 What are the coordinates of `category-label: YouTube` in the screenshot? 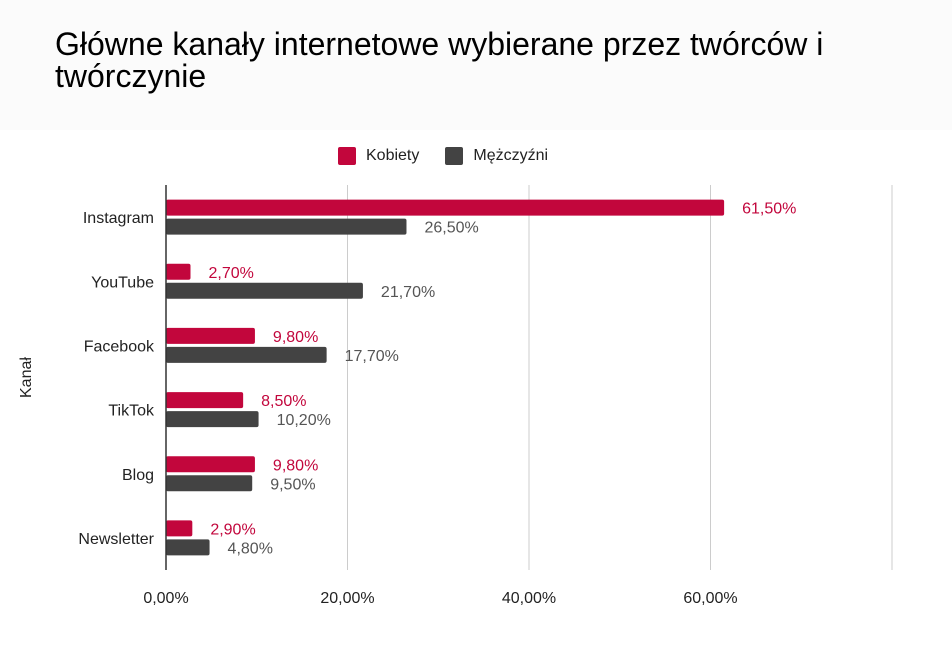 It's located at (122, 282).